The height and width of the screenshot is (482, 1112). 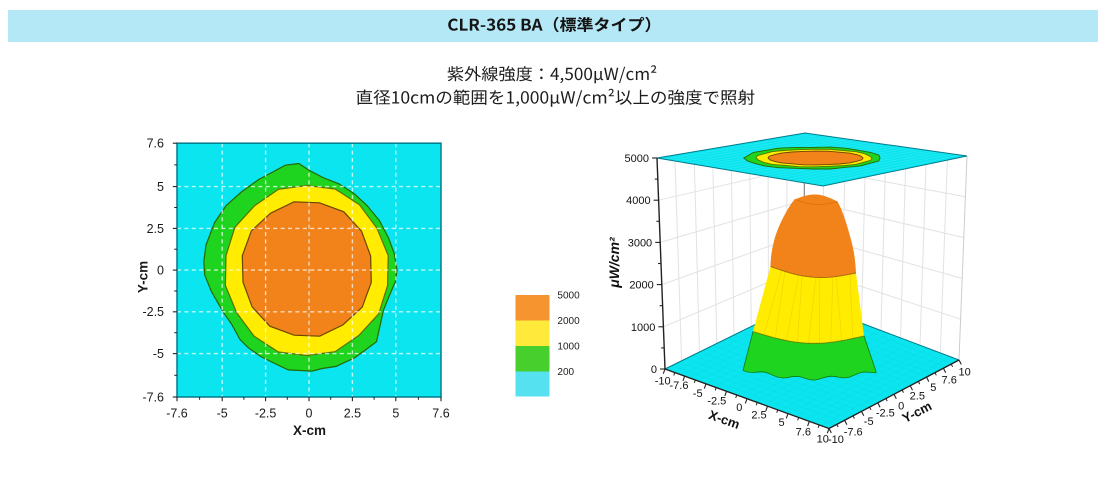 I want to click on svg-text: Y-cm, so click(x=143, y=277).